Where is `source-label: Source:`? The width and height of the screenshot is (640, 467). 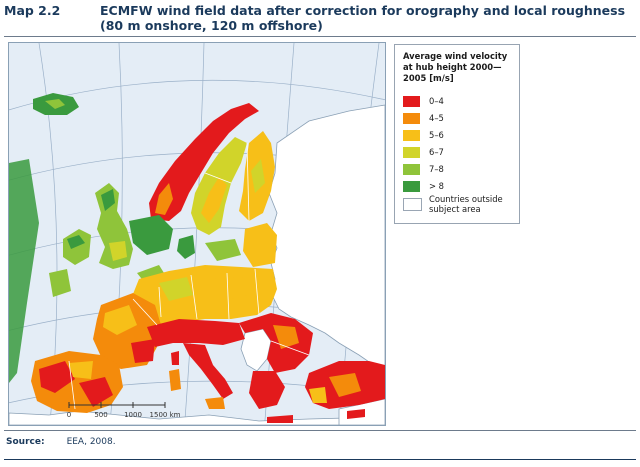
source-label: Source: is located at coordinates (25, 442).